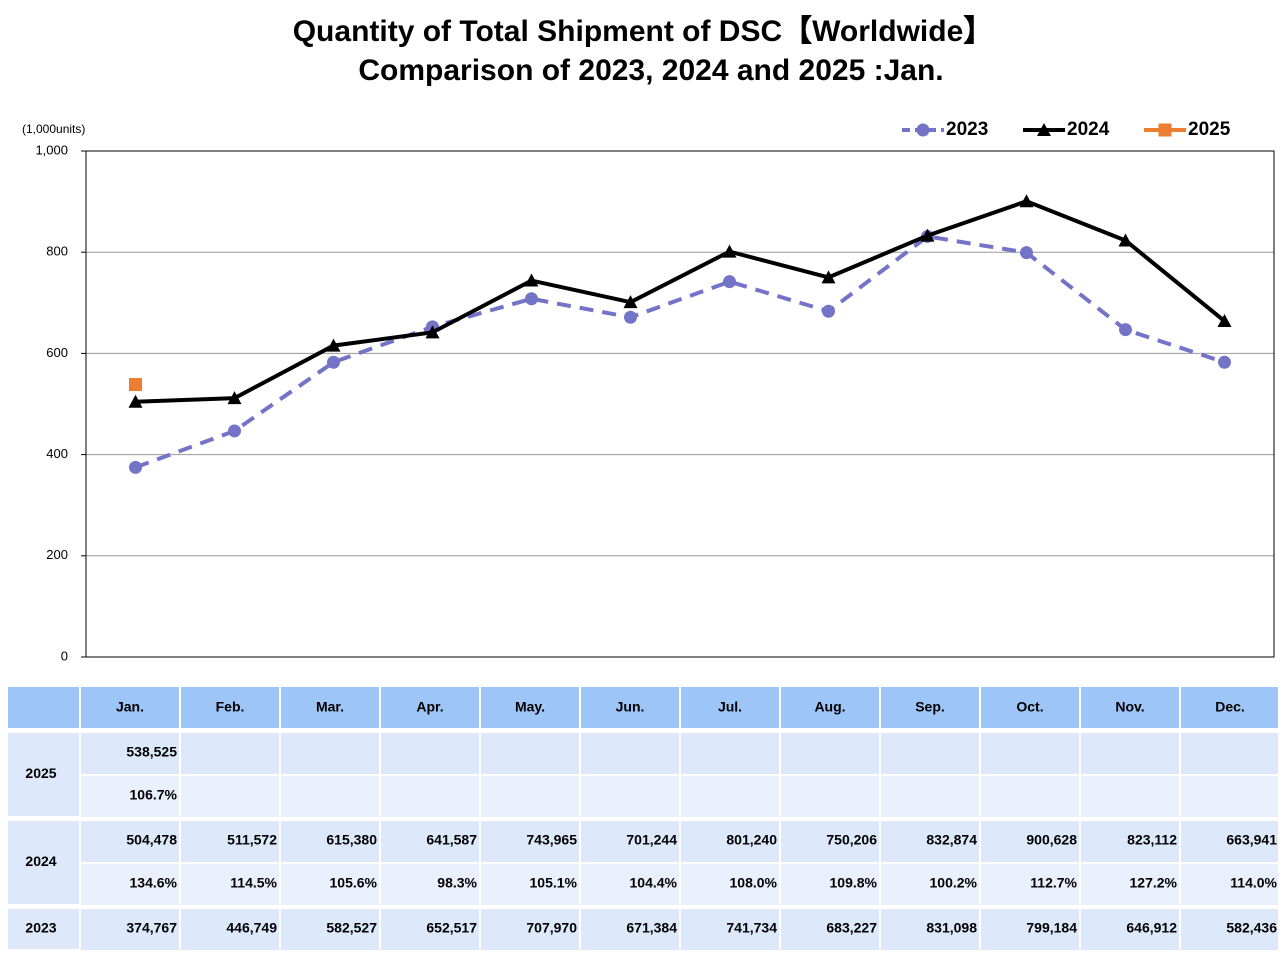 The image size is (1286, 954). What do you see at coordinates (252, 840) in the screenshot?
I see `table-cell: 511,572` at bounding box center [252, 840].